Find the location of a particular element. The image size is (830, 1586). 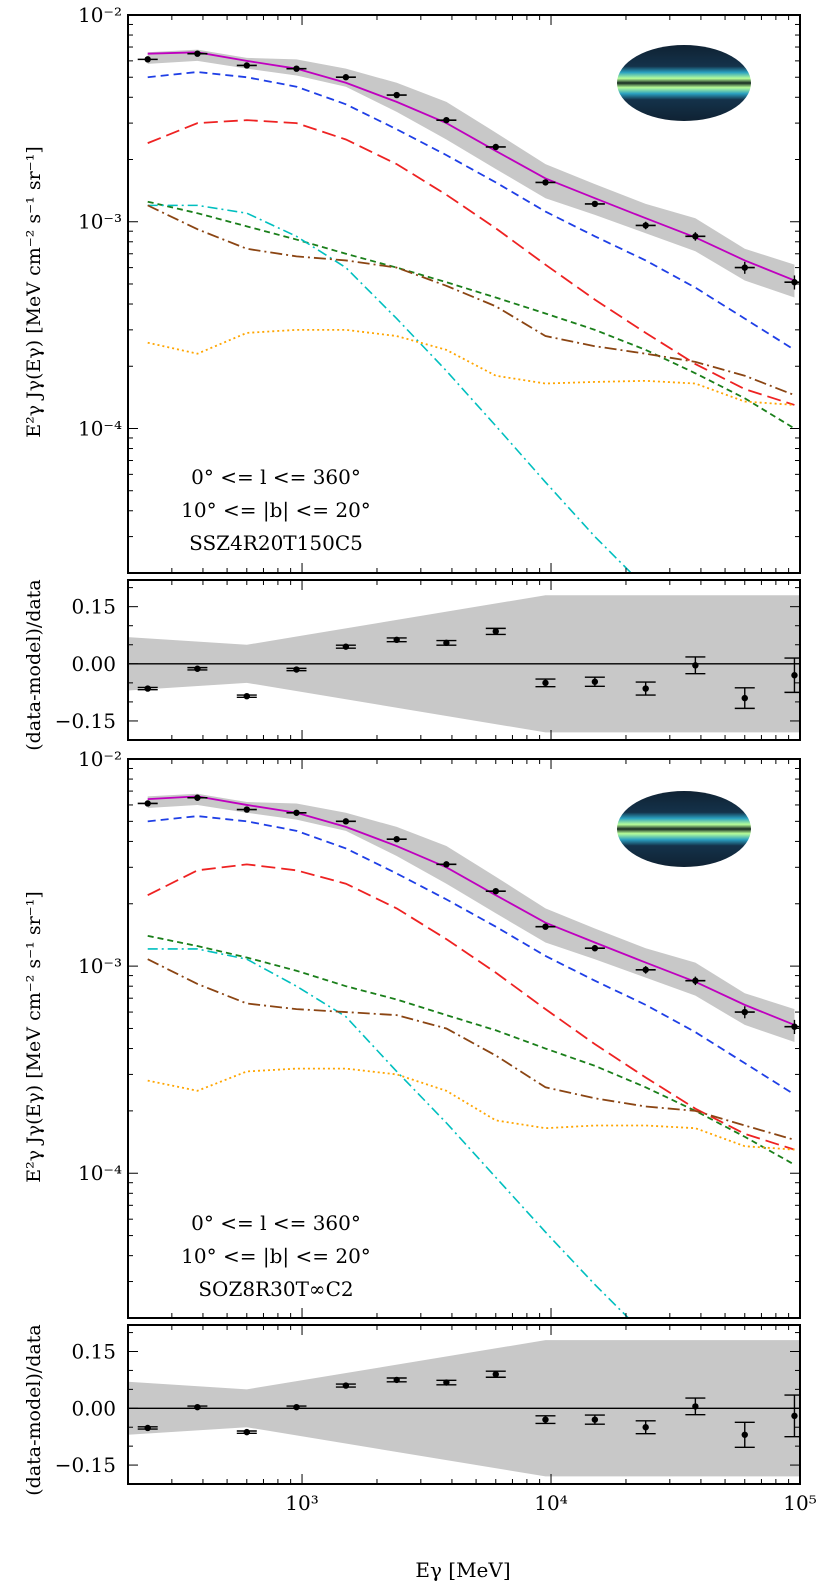

annotation-latitude-bottom: 10° <= |b| <= 20° is located at coordinates (276, 1256).